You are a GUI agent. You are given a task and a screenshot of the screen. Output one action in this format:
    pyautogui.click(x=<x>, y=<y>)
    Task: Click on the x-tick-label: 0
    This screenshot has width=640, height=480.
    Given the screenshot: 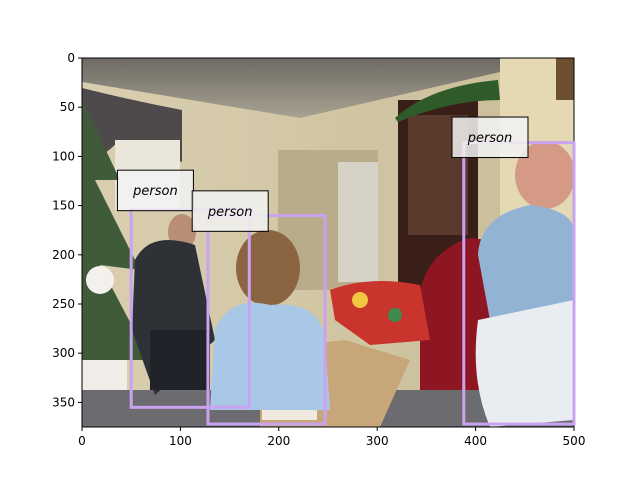 What is the action you would take?
    pyautogui.click(x=82, y=441)
    